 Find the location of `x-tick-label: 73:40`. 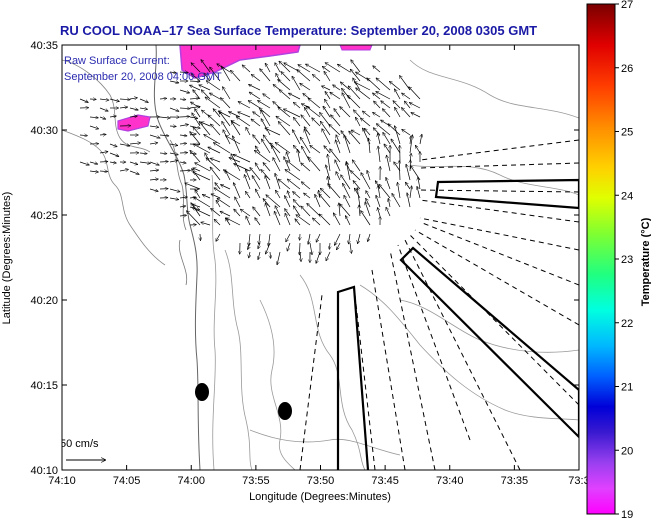

x-tick-label: 73:40 is located at coordinates (450, 481).